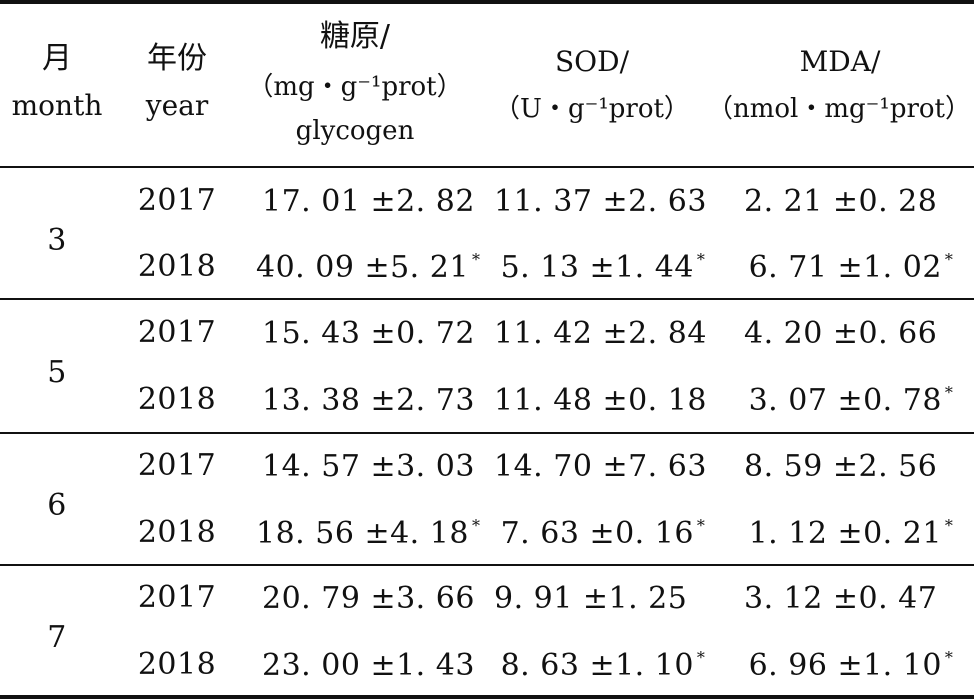 Image resolution: width=974 pixels, height=700 pixels. I want to click on sod-cell: 7. 63 ±0. 16 *, so click(603, 533).